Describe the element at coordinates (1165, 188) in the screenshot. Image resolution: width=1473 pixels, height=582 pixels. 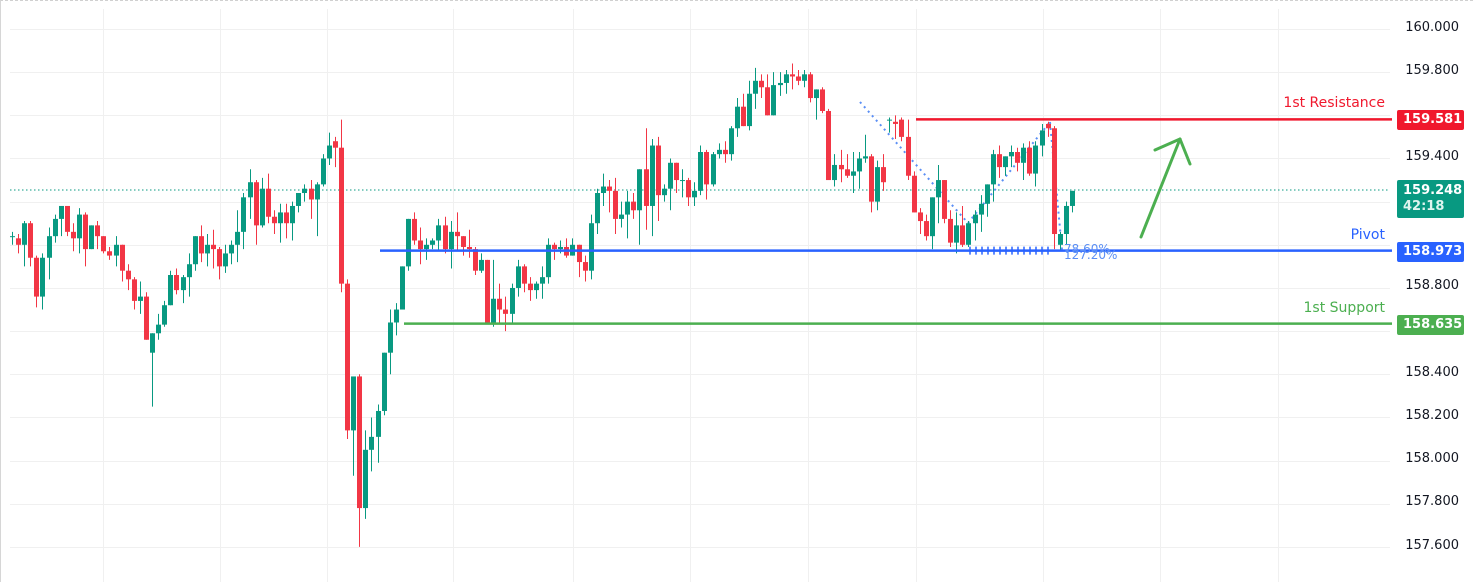
I see `projection-arrow-icon` at that location.